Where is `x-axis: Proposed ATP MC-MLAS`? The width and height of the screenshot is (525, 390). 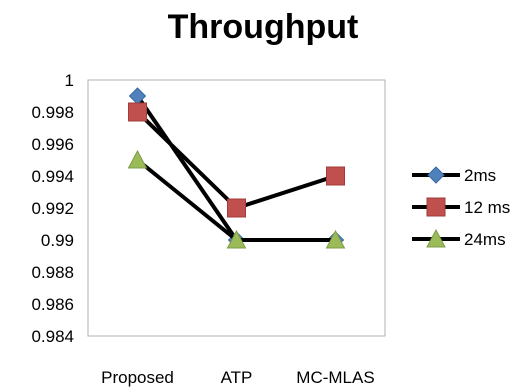
x-axis: Proposed ATP MC-MLAS is located at coordinates (238, 377).